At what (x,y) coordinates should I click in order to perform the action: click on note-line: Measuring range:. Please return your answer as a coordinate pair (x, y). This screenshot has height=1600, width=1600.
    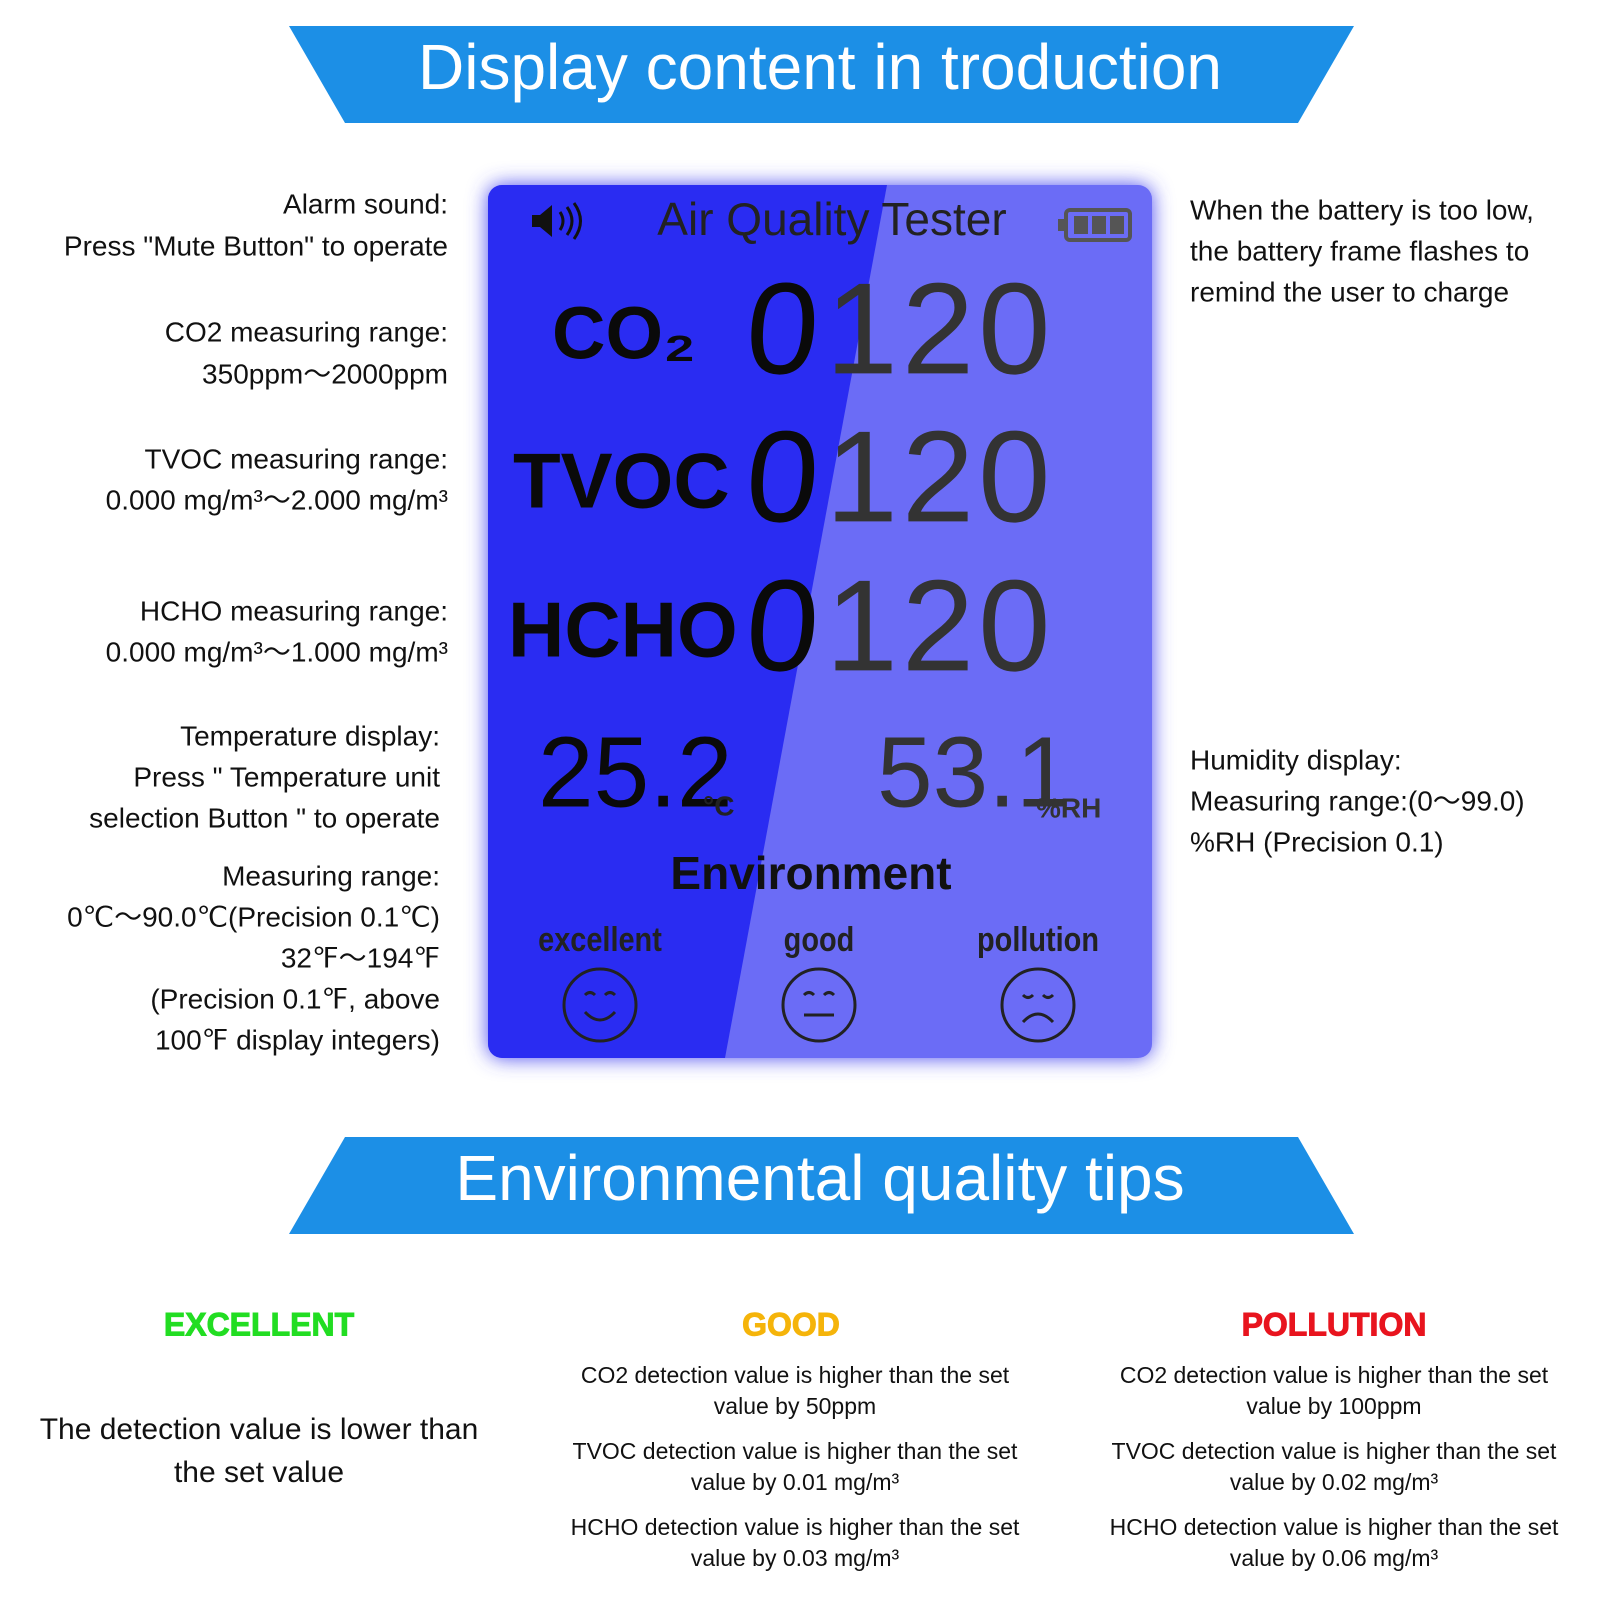
    Looking at the image, I should click on (331, 875).